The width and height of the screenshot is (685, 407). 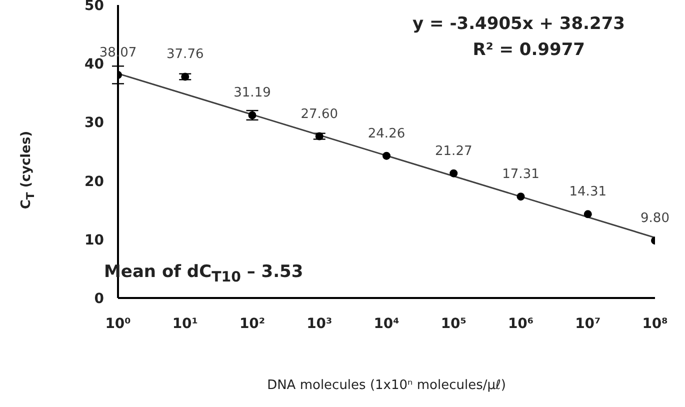 I want to click on y-tick-label: 10, so click(x=94, y=240).